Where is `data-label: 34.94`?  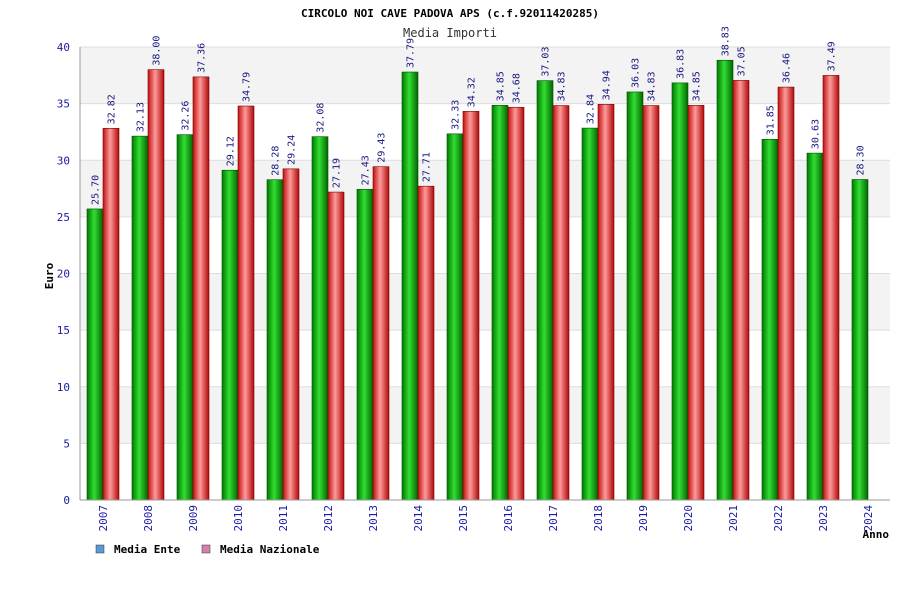
data-label: 34.94 is located at coordinates (607, 85).